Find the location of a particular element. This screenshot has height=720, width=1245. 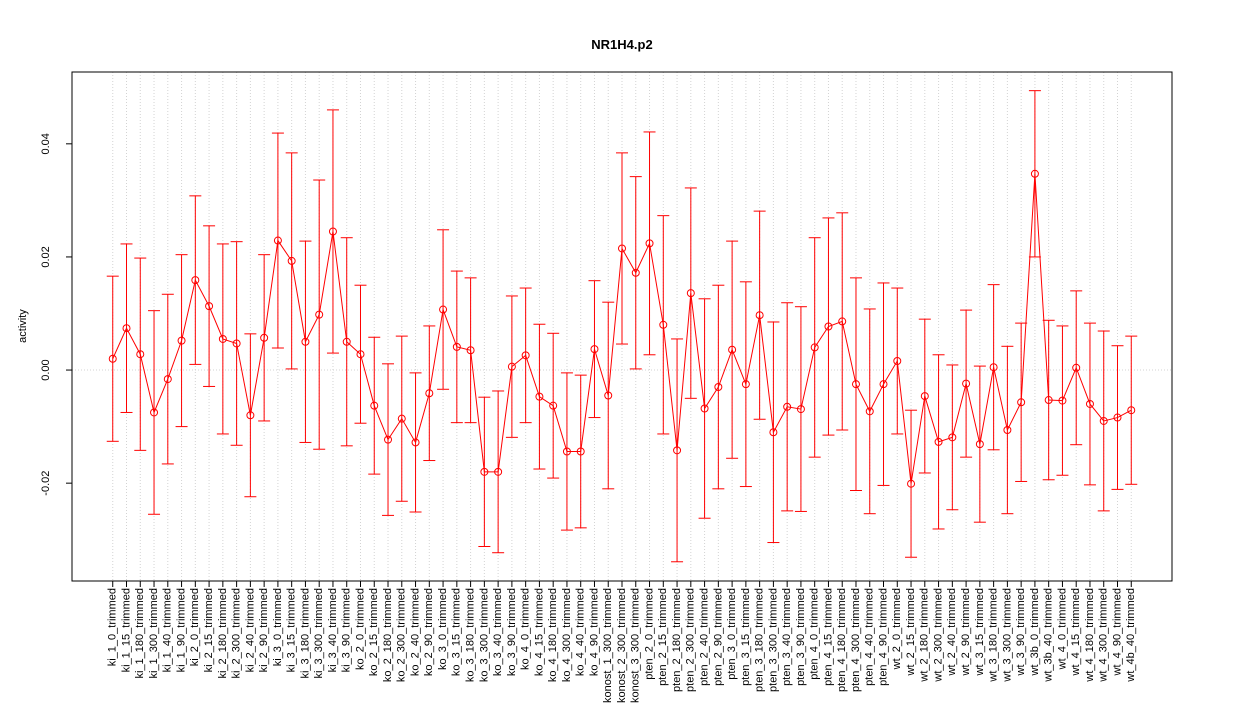

y-tick-label: 0.02 is located at coordinates (46, 256).